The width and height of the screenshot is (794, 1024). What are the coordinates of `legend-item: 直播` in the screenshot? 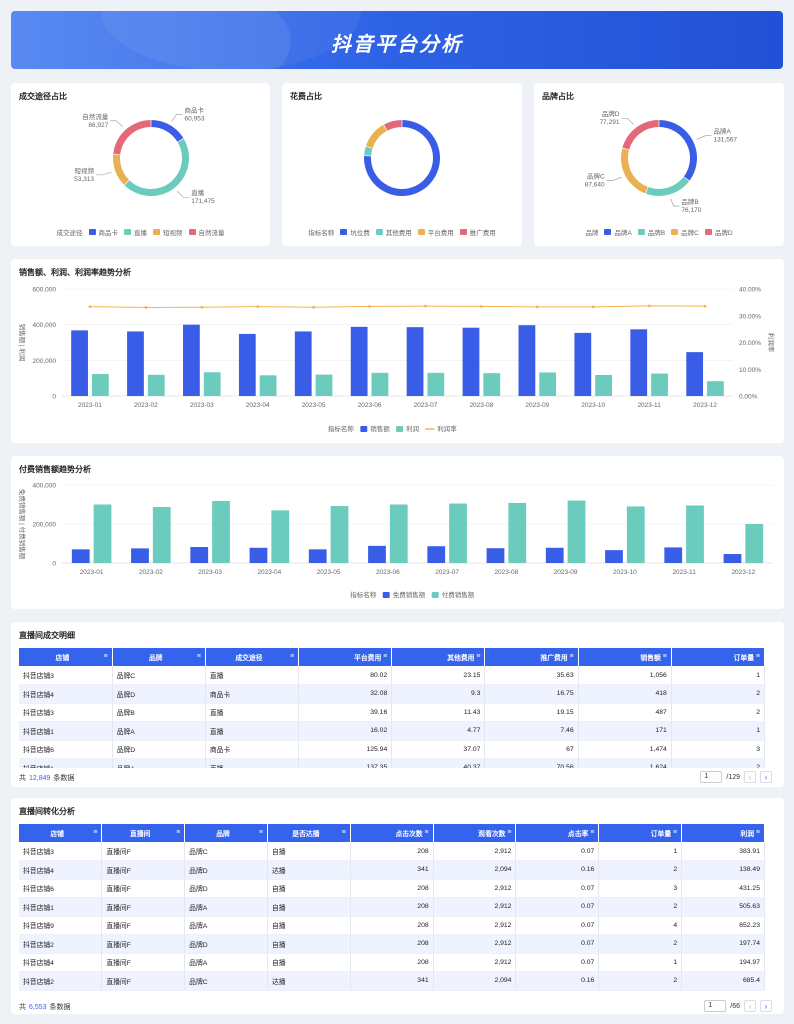 It's located at (135, 232).